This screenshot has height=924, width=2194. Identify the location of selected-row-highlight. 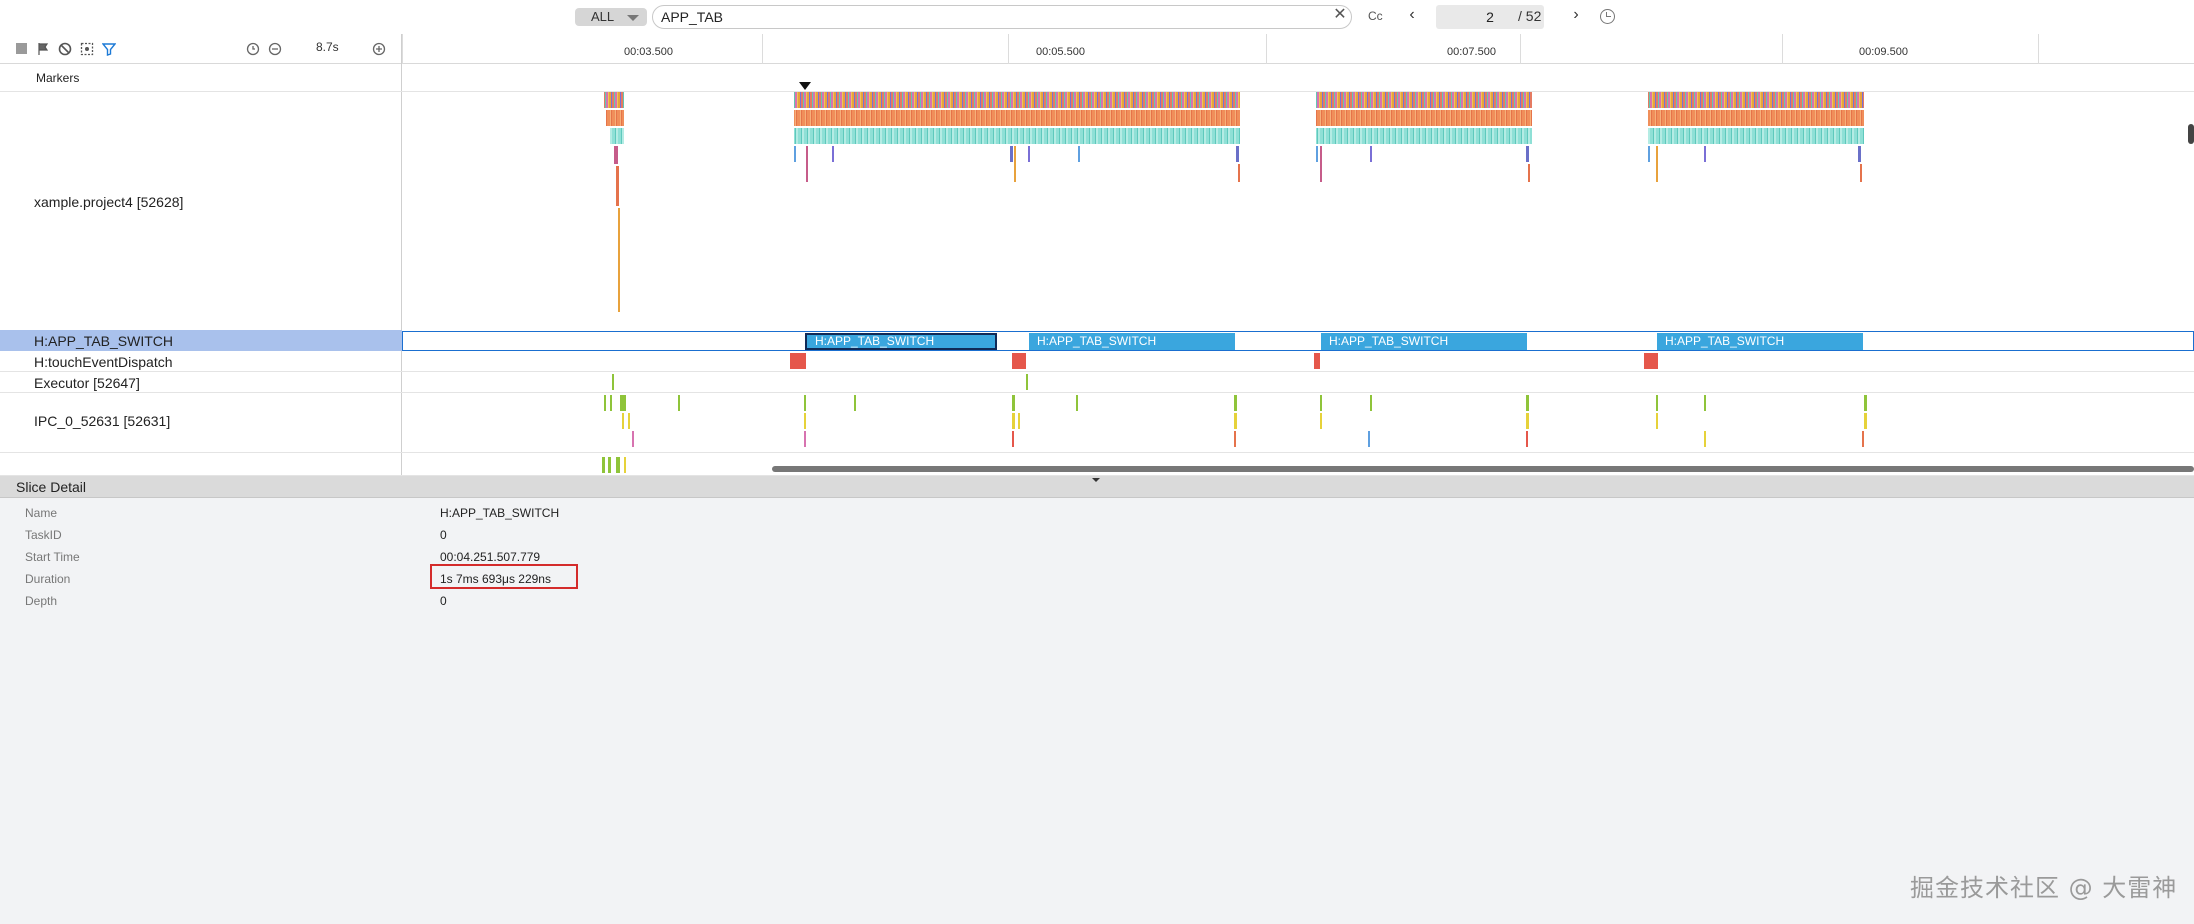
(201, 340).